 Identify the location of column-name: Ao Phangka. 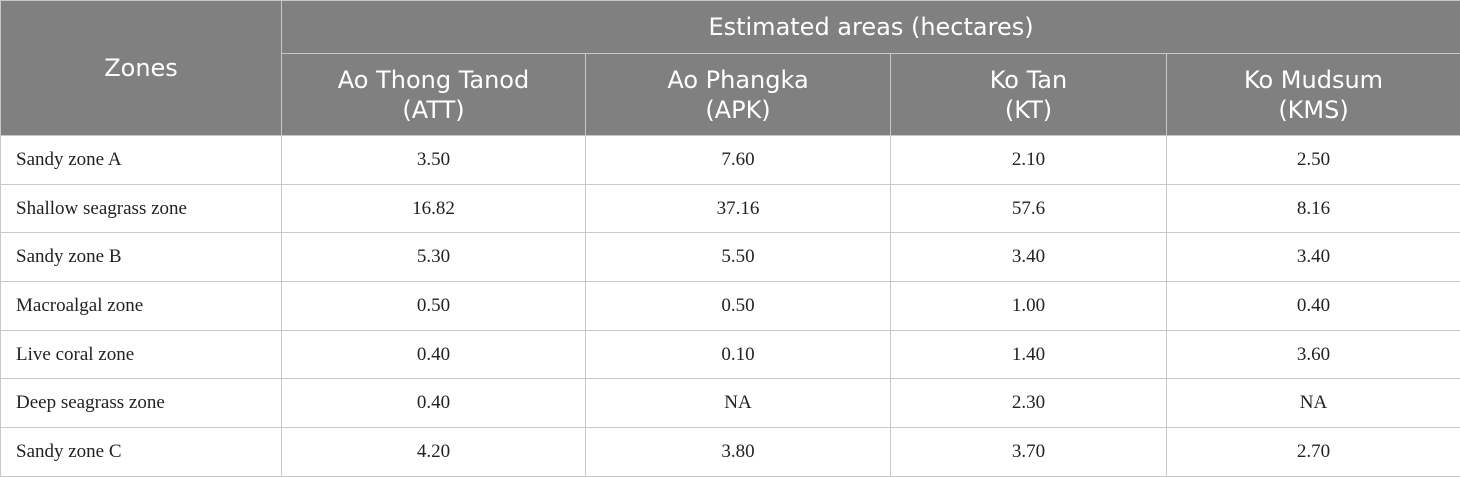
(738, 79).